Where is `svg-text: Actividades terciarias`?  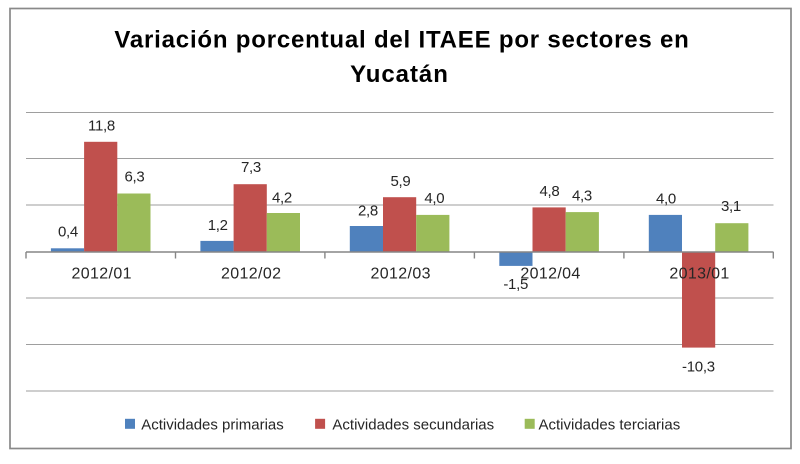
svg-text: Actividades terciarias is located at coordinates (610, 425).